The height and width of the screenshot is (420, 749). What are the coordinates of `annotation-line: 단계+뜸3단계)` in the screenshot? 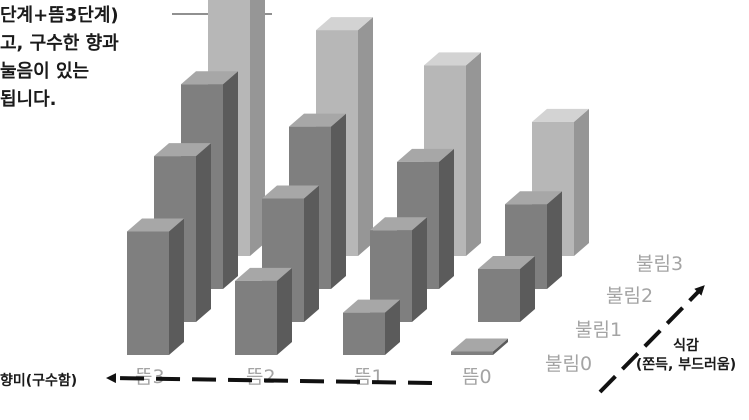 It's located at (59, 15).